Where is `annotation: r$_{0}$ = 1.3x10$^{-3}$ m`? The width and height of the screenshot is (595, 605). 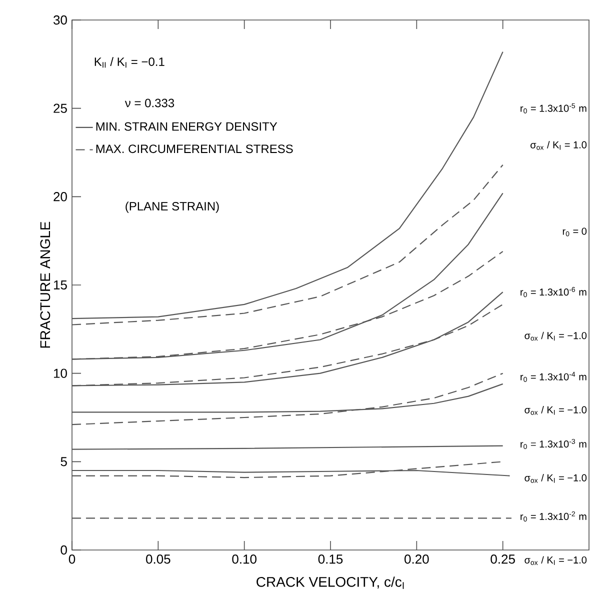 annotation: r$_{0}$ = 1.3x10$^{-3}$ m is located at coordinates (553, 444).